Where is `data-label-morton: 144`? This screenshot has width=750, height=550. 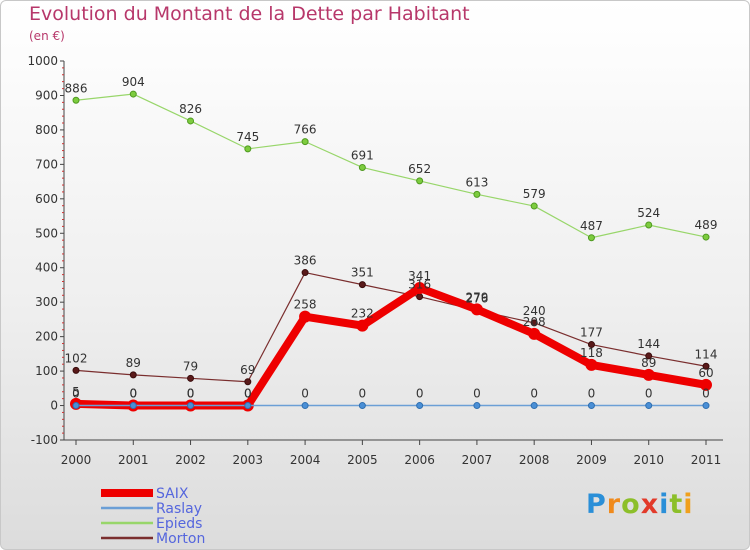
data-label-morton: 144 is located at coordinates (648, 344).